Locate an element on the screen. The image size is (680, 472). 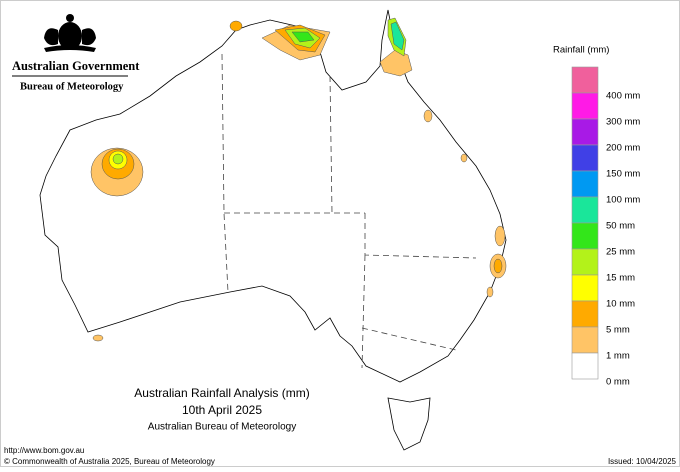
legend-label: 400 mm is located at coordinates (623, 96).